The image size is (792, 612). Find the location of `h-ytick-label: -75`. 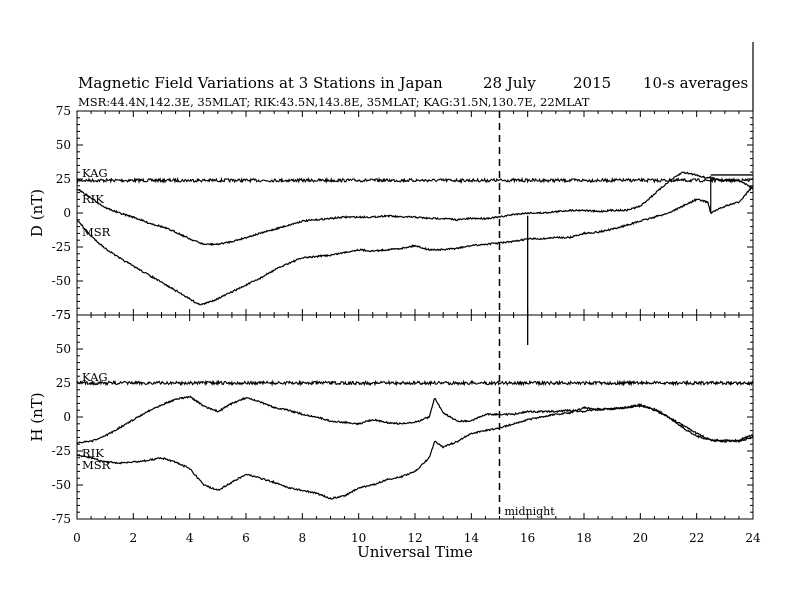

h-ytick-label: -75 is located at coordinates (61, 519).